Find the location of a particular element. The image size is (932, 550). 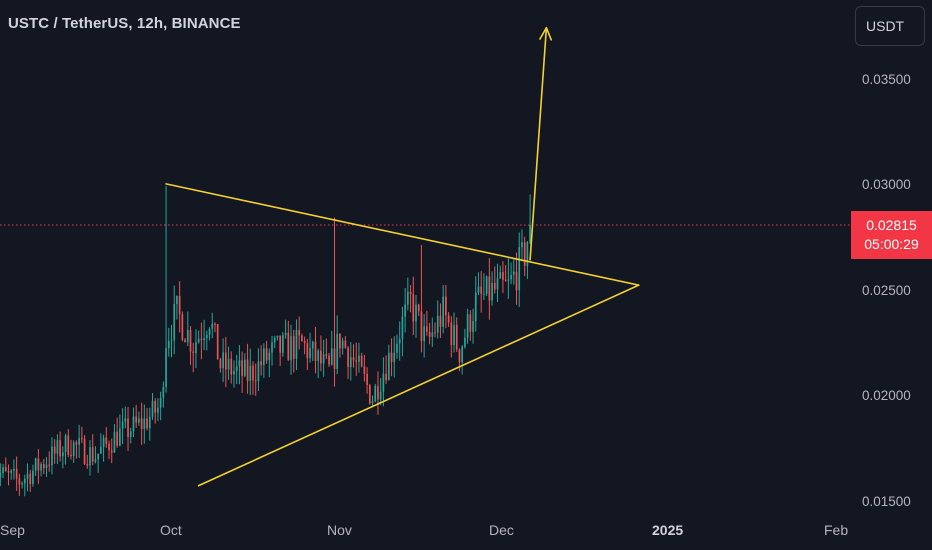

candle-countdown: 05:00:29 is located at coordinates (891, 244).